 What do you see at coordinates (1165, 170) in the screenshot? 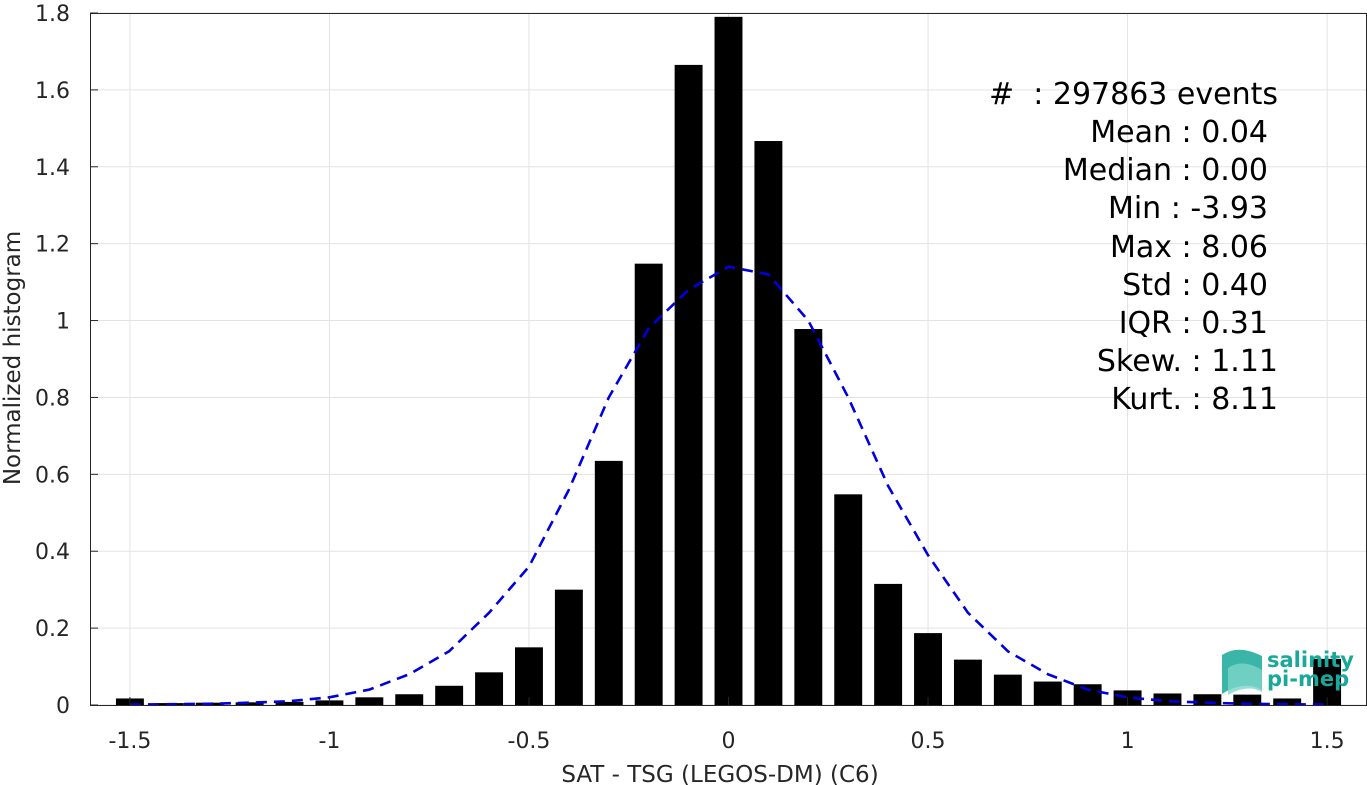
I see `stats-line-median: Median : 0.00` at bounding box center [1165, 170].